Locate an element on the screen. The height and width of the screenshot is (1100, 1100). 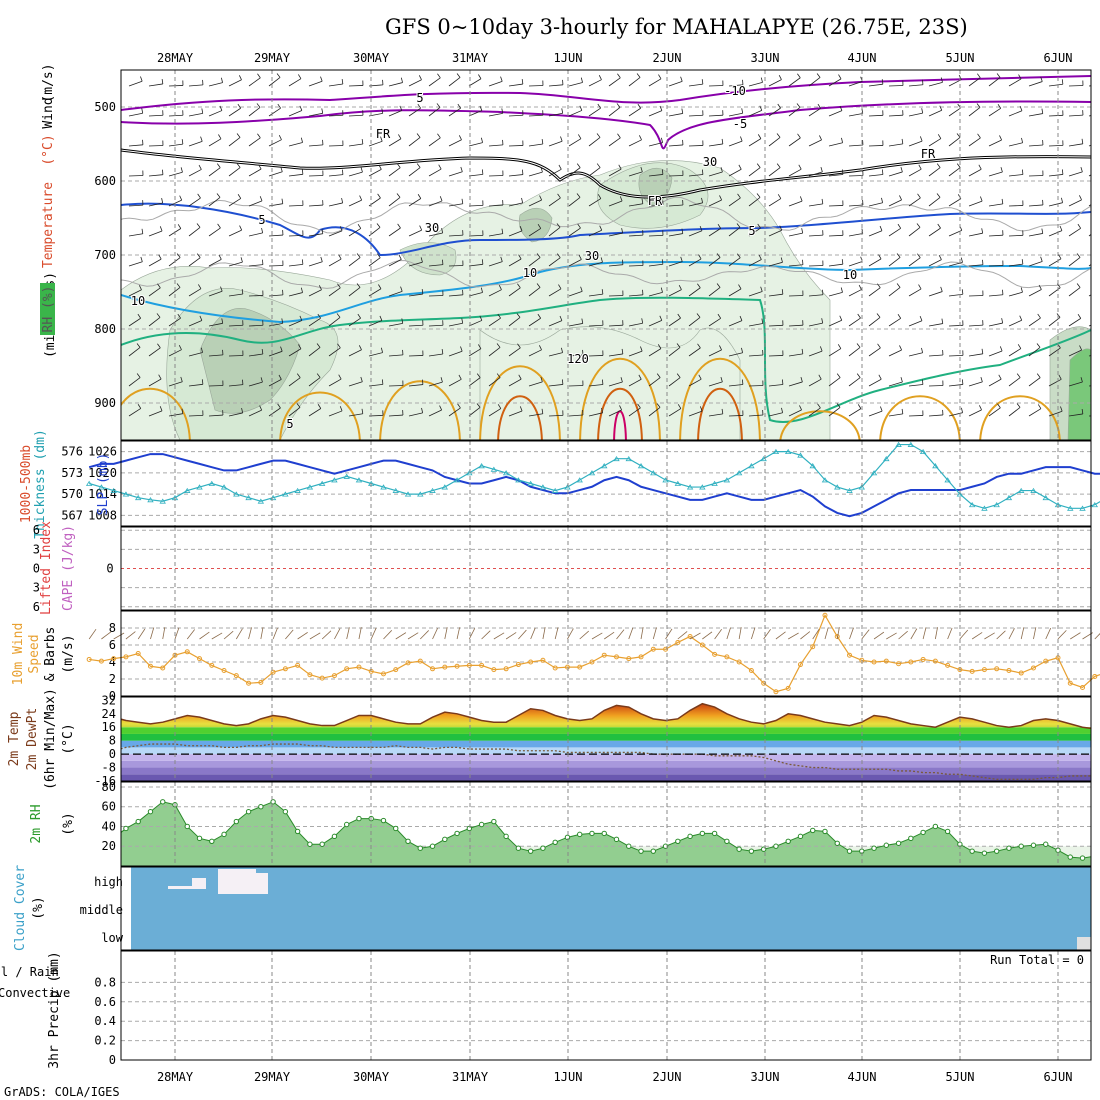
contour-label: 5 is located at coordinates (261, 220).